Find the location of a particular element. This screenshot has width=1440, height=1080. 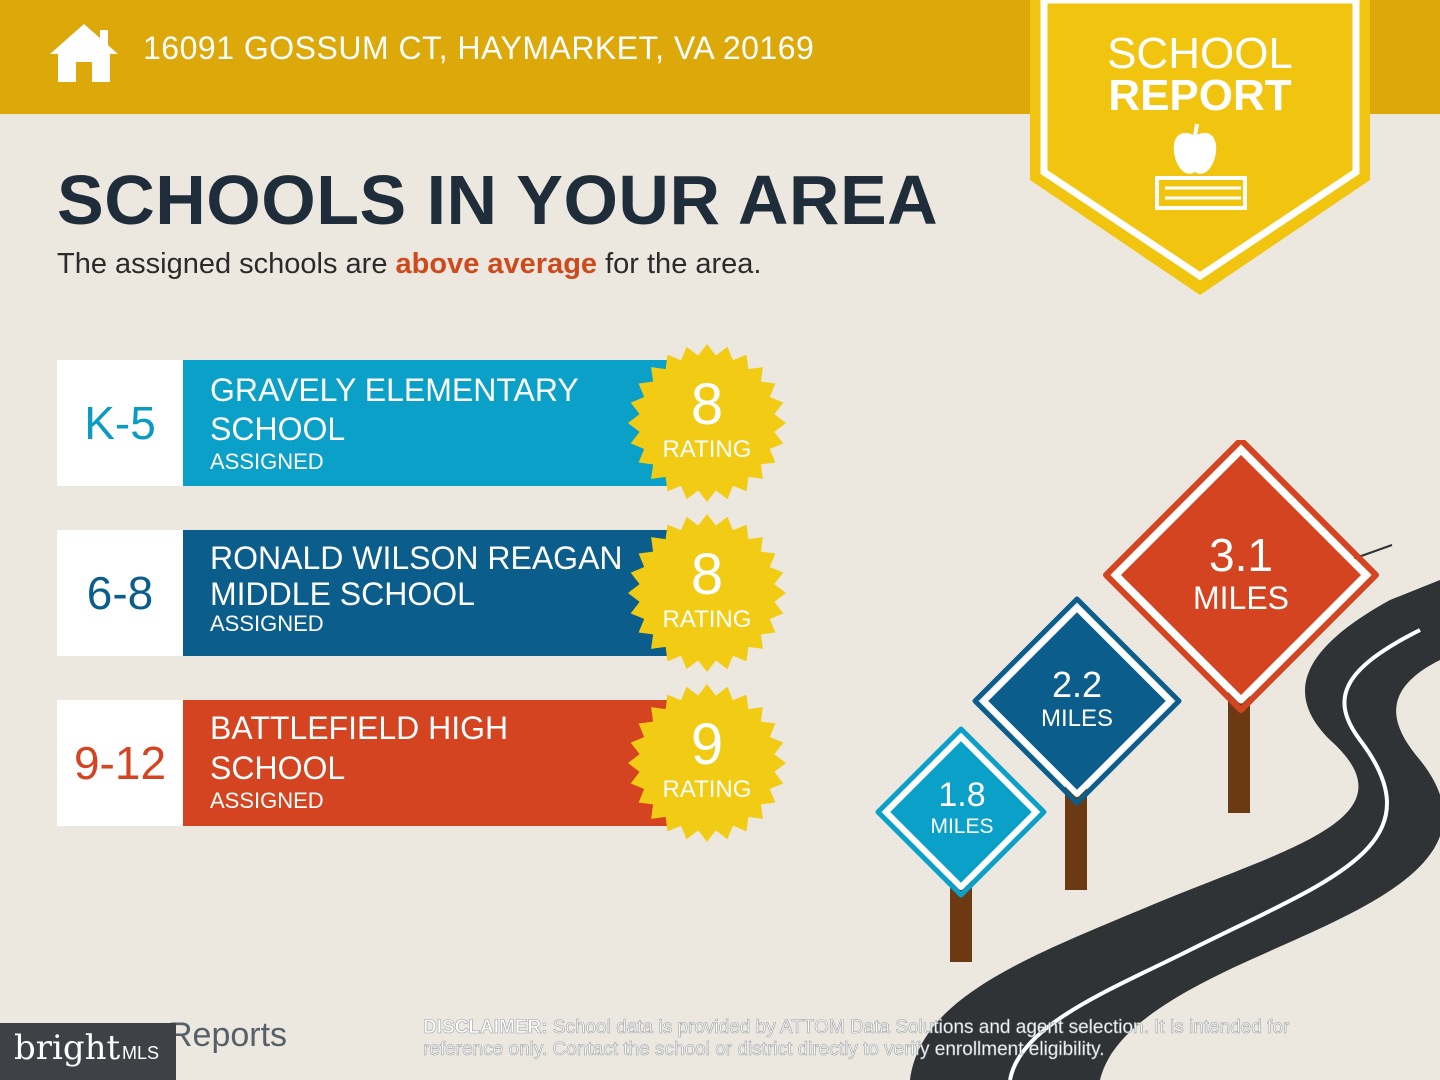

bright-mls-logo is located at coordinates (88, 1051).